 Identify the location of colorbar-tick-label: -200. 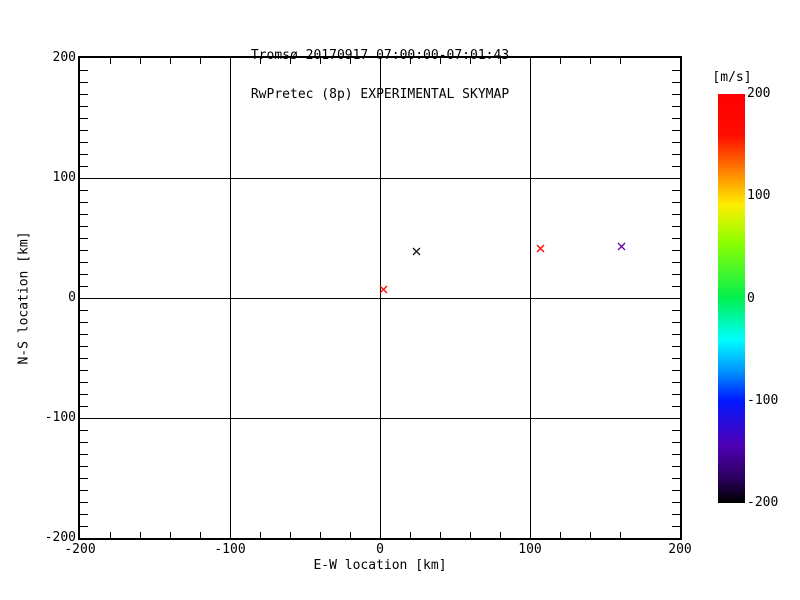
(763, 502).